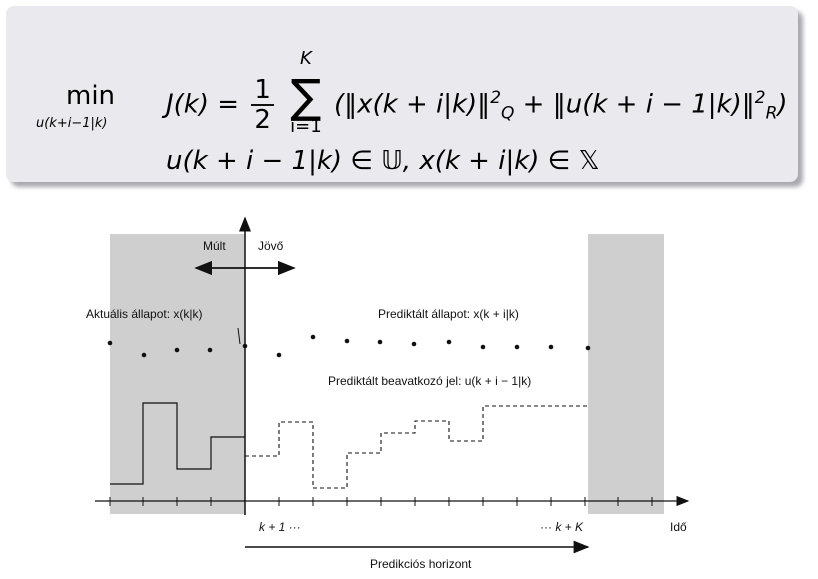 The width and height of the screenshot is (818, 579). What do you see at coordinates (214, 246) in the screenshot?
I see `label-past: Múlt` at bounding box center [214, 246].